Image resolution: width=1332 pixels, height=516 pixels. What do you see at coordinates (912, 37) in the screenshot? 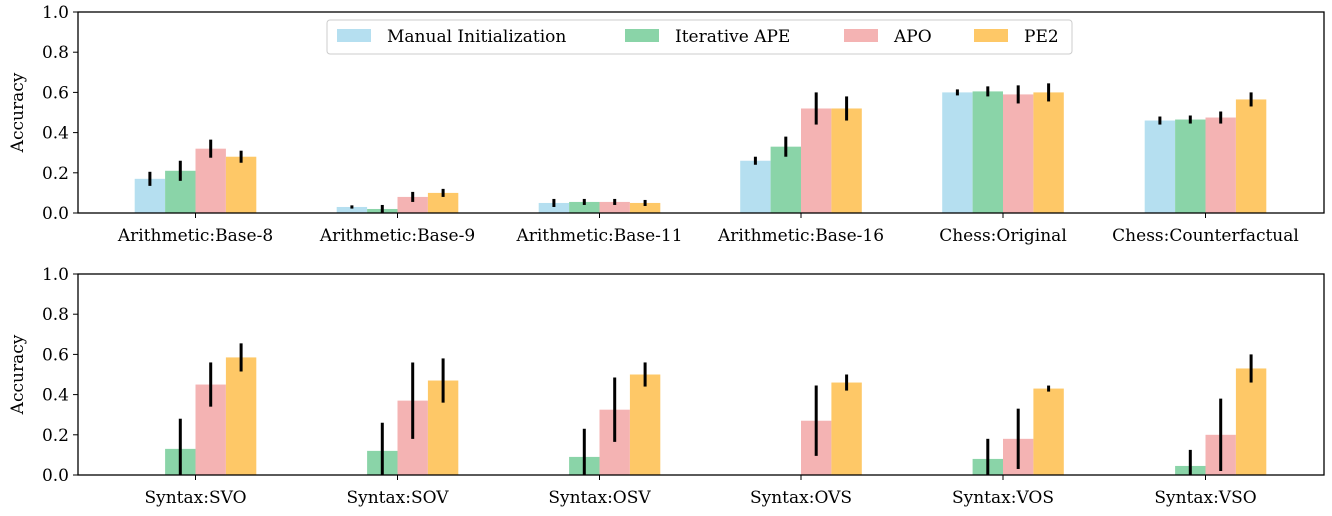
I see `legend-label: APO` at bounding box center [912, 37].